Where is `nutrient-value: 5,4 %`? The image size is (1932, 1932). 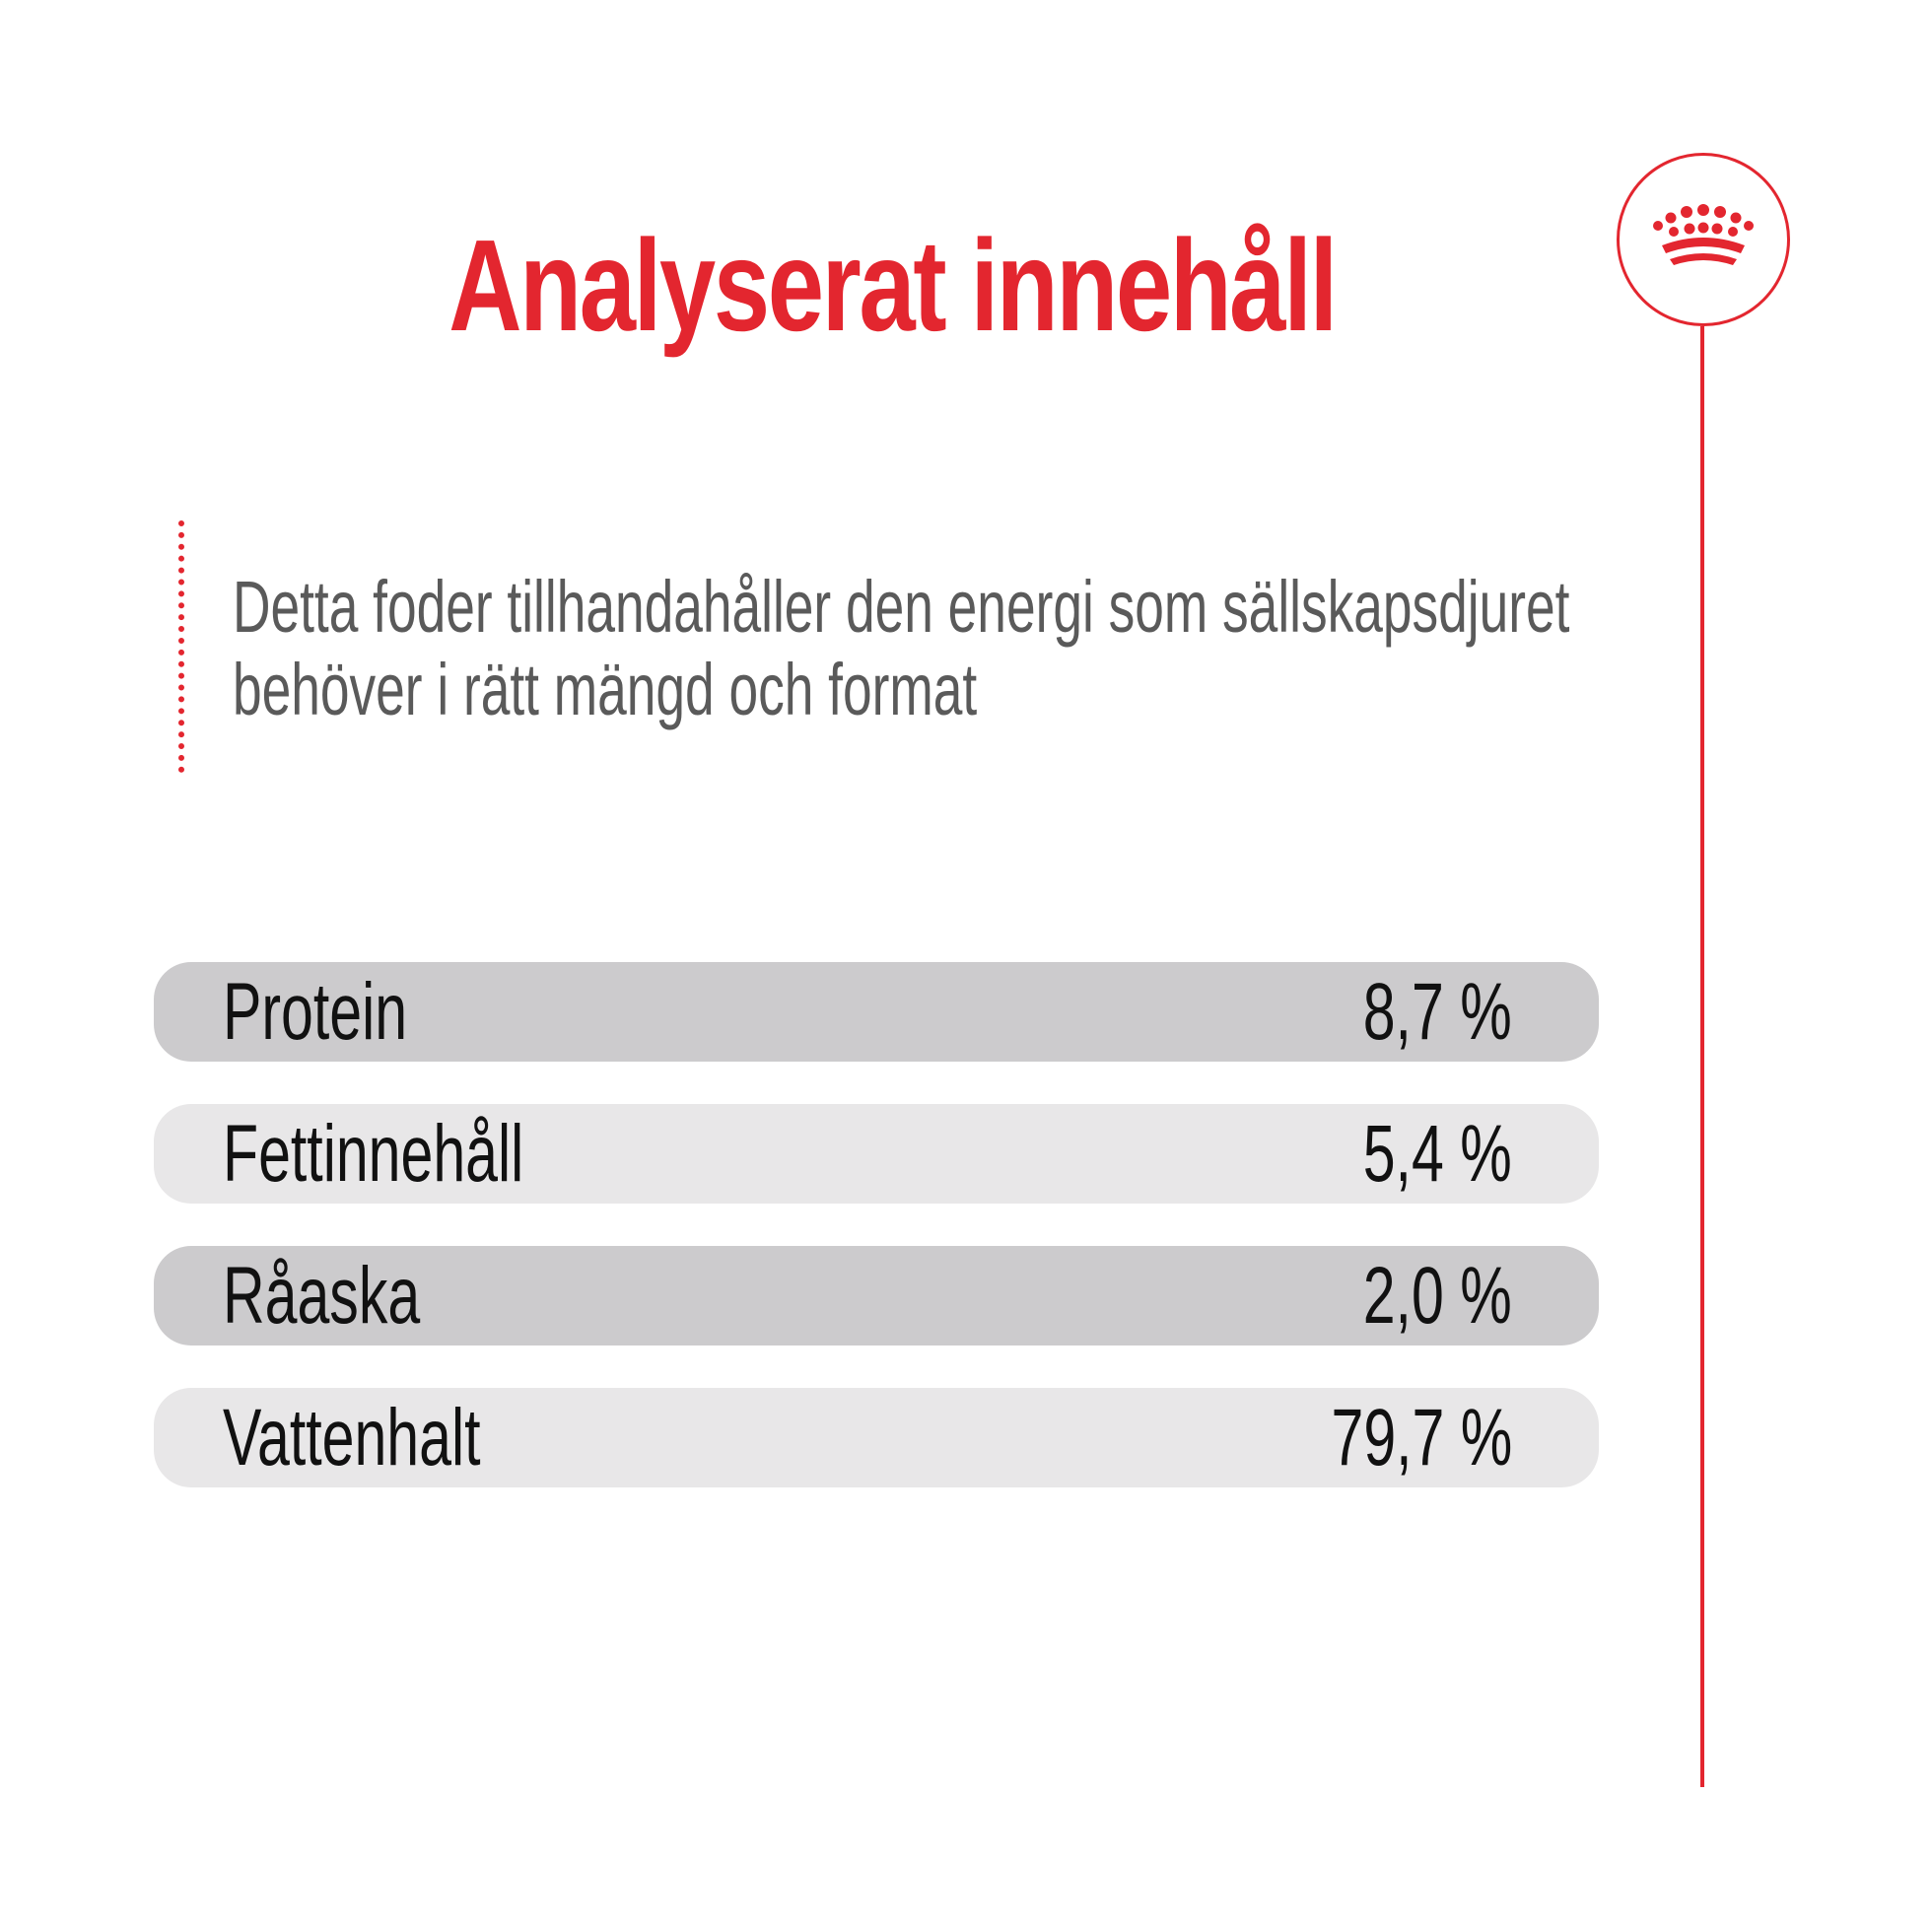 nutrient-value: 5,4 % is located at coordinates (1438, 1154).